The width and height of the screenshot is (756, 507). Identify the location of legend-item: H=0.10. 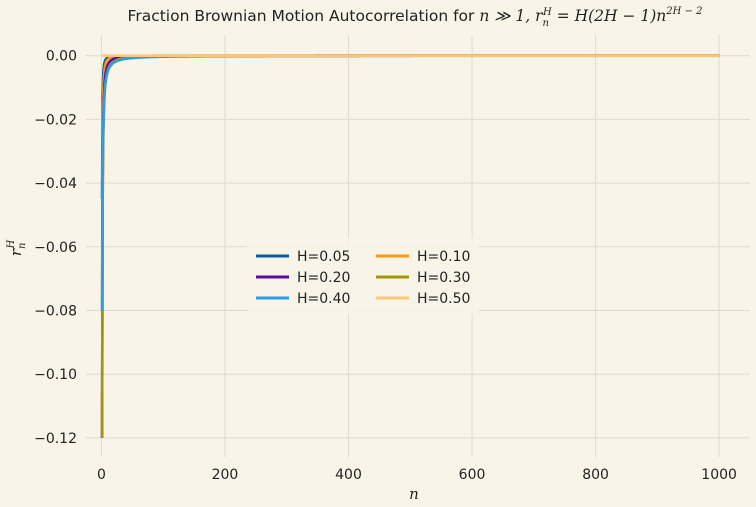
(423, 257).